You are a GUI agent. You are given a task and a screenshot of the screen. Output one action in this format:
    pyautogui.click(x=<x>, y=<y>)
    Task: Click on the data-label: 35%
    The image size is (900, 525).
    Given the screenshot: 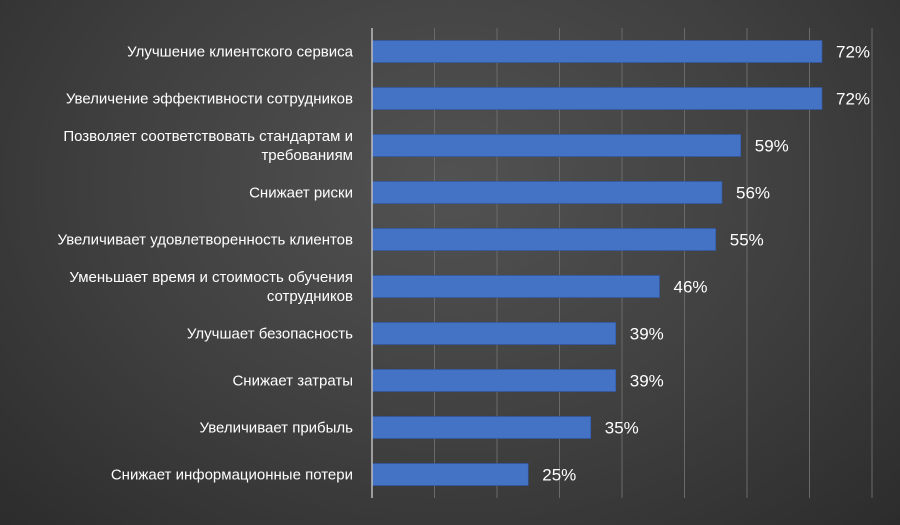 What is the action you would take?
    pyautogui.click(x=622, y=428)
    